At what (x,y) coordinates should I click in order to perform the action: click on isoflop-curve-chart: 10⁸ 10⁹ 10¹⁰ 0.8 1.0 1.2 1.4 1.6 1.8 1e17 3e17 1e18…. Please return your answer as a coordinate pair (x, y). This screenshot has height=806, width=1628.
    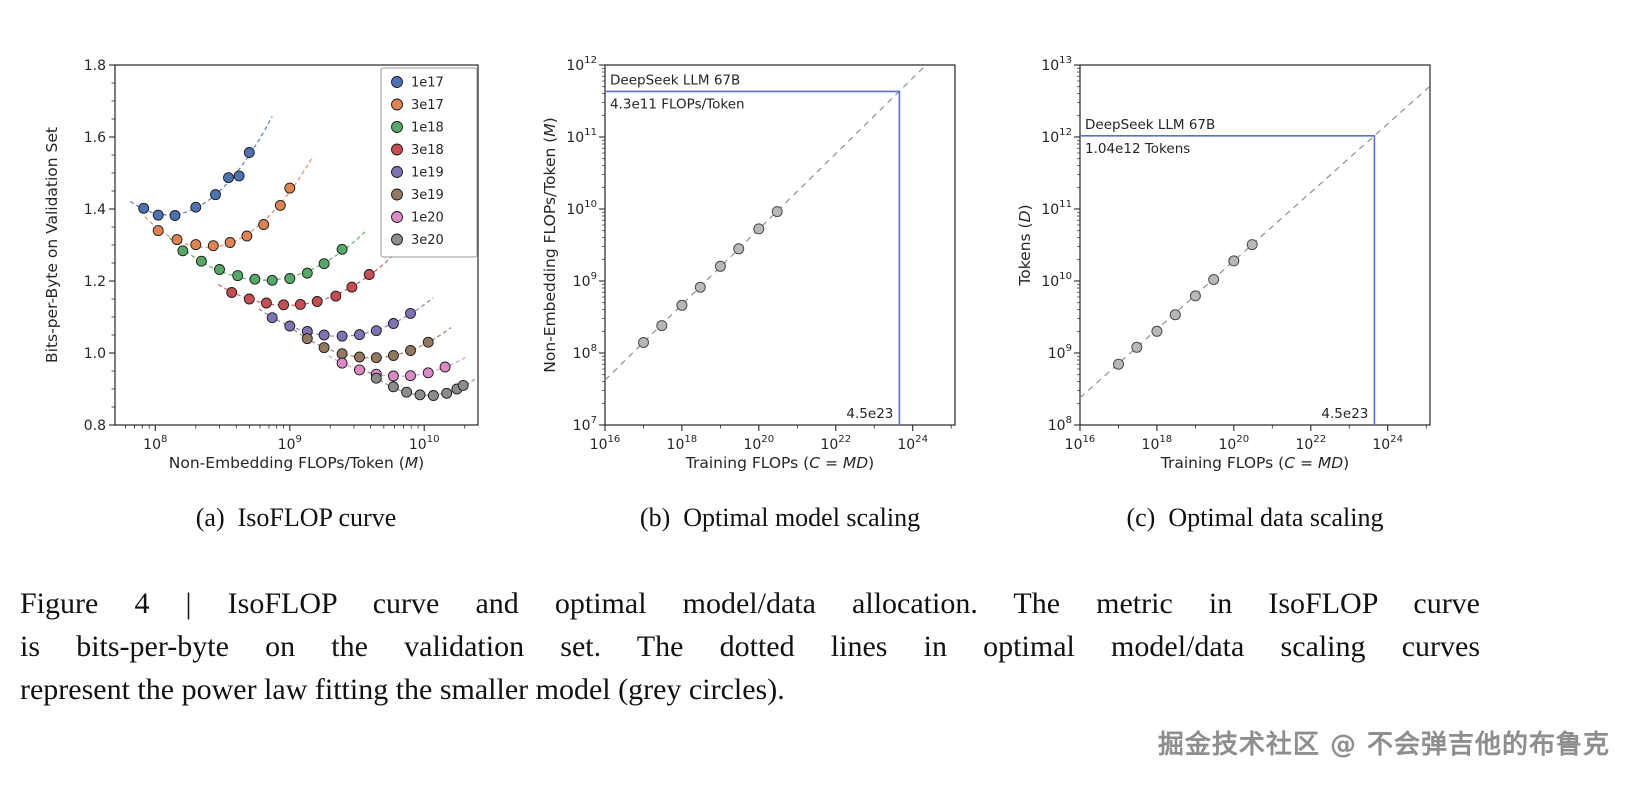
    Looking at the image, I should click on (261, 265).